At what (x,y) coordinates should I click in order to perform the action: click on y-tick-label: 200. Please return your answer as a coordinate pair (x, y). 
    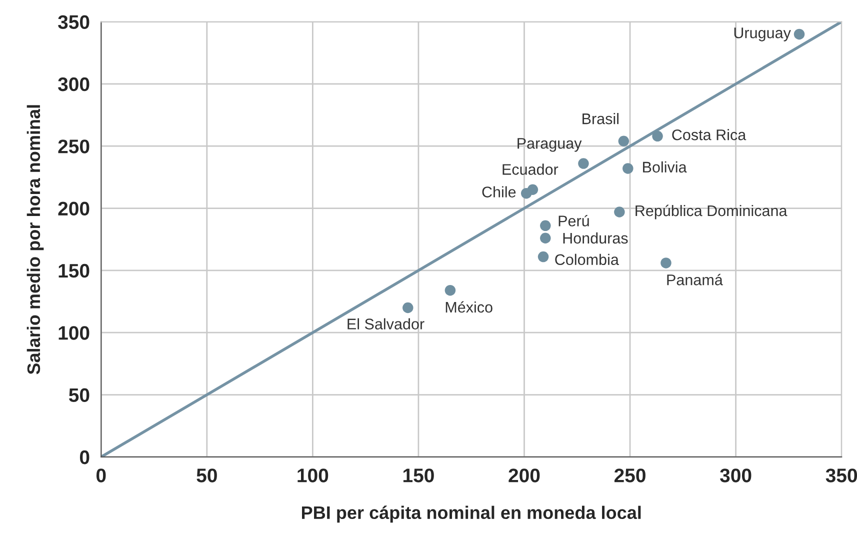
    Looking at the image, I should click on (74, 209).